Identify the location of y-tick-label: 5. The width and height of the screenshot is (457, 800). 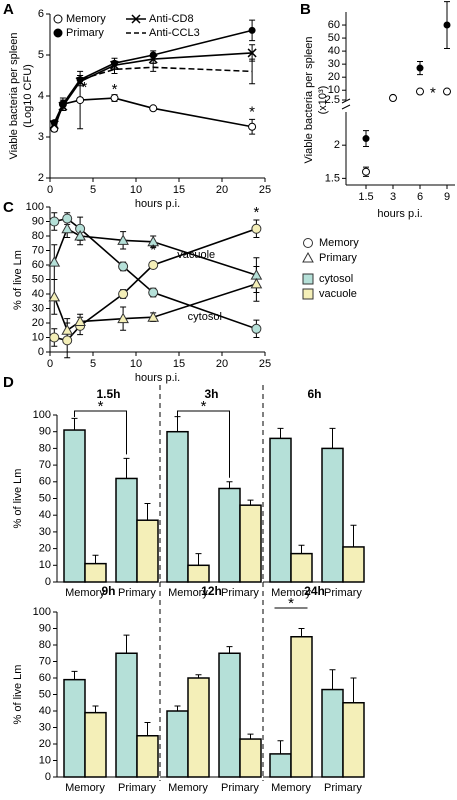
(41, 55).